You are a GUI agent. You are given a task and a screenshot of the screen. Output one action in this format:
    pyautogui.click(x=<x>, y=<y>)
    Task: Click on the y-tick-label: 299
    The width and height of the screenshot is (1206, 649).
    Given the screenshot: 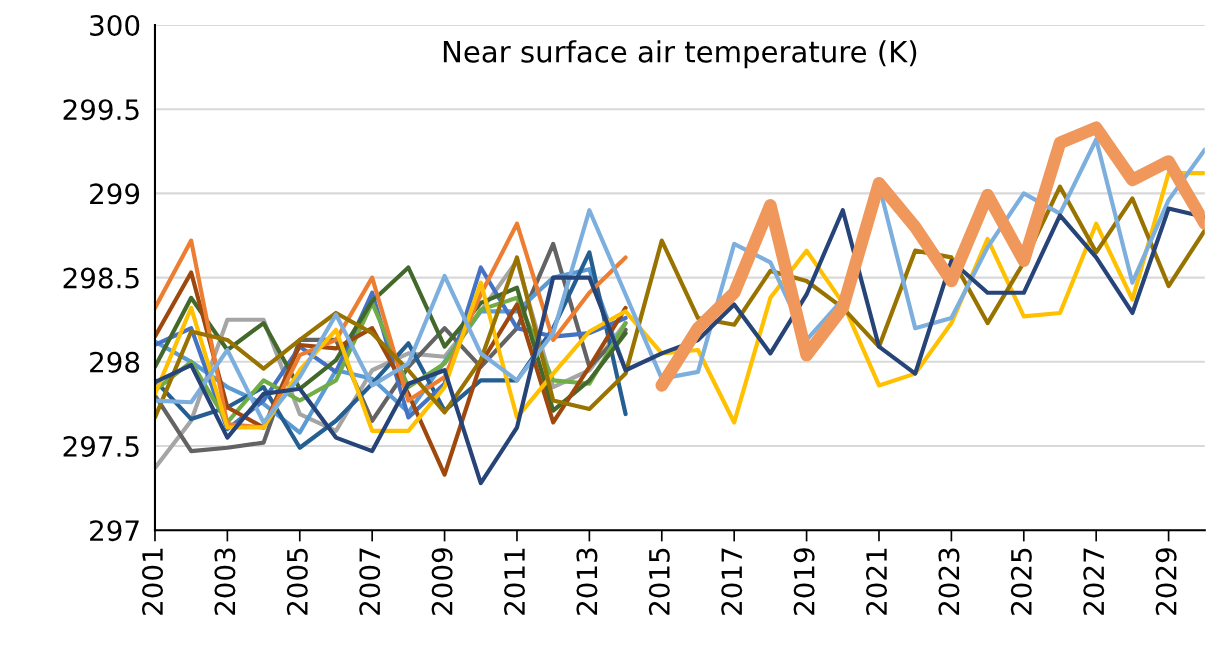 What is the action you would take?
    pyautogui.click(x=115, y=194)
    